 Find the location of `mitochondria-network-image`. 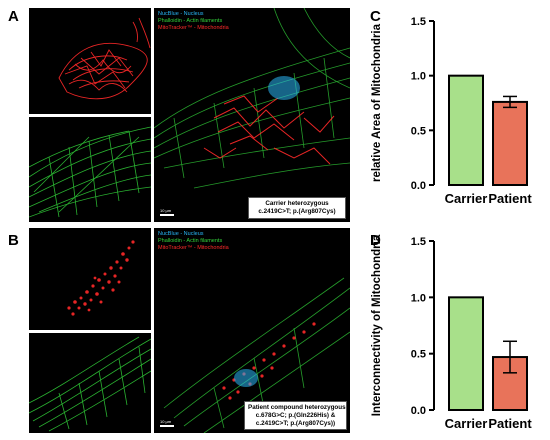

mitochondria-network-image is located at coordinates (104, 58).